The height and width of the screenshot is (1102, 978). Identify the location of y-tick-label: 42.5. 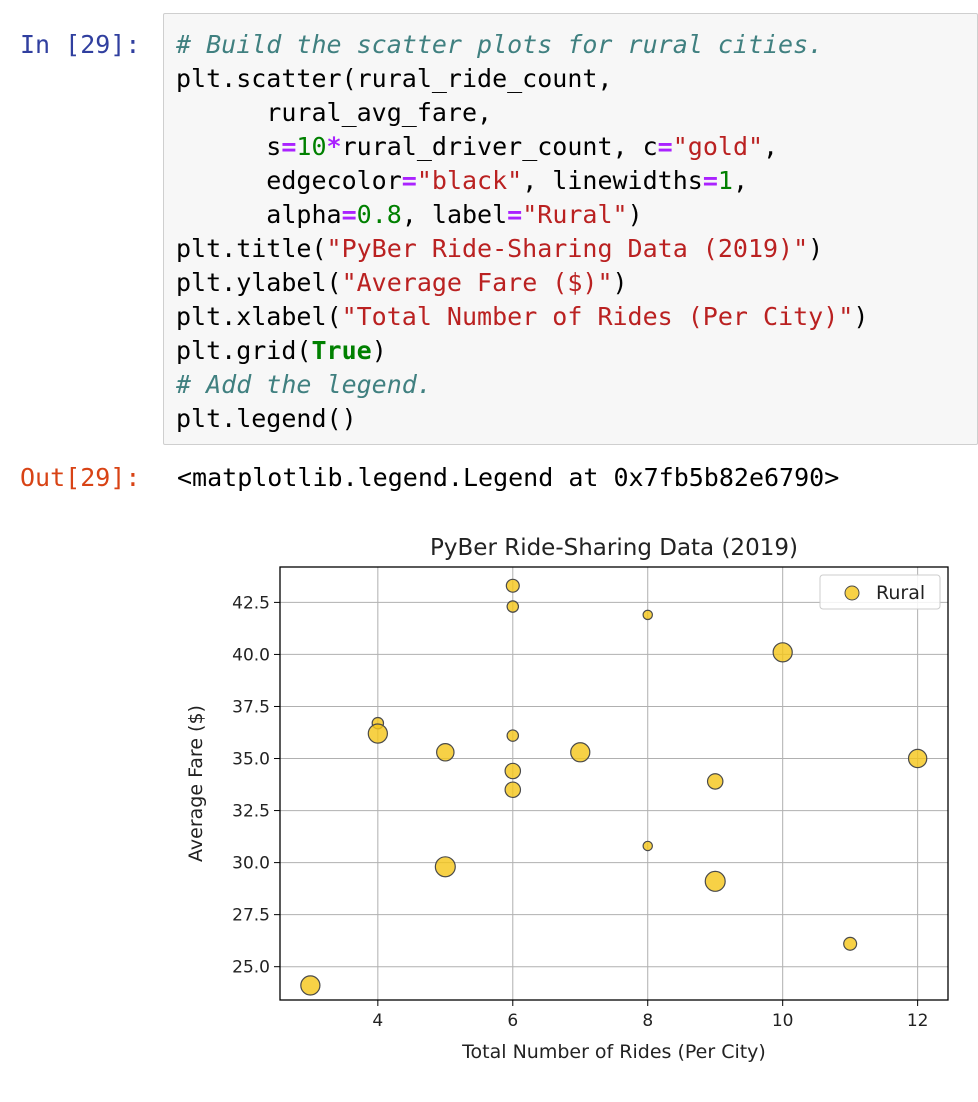
(251, 603).